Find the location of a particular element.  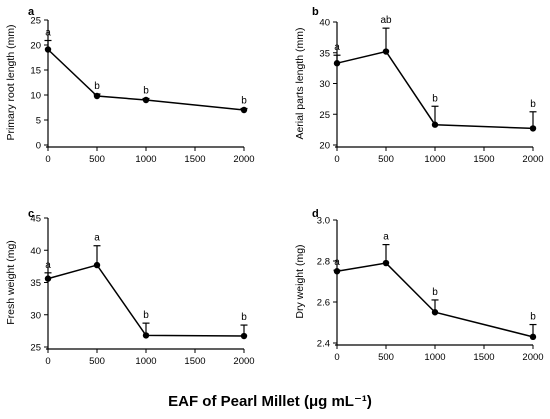

panel-letter: c is located at coordinates (31, 214).